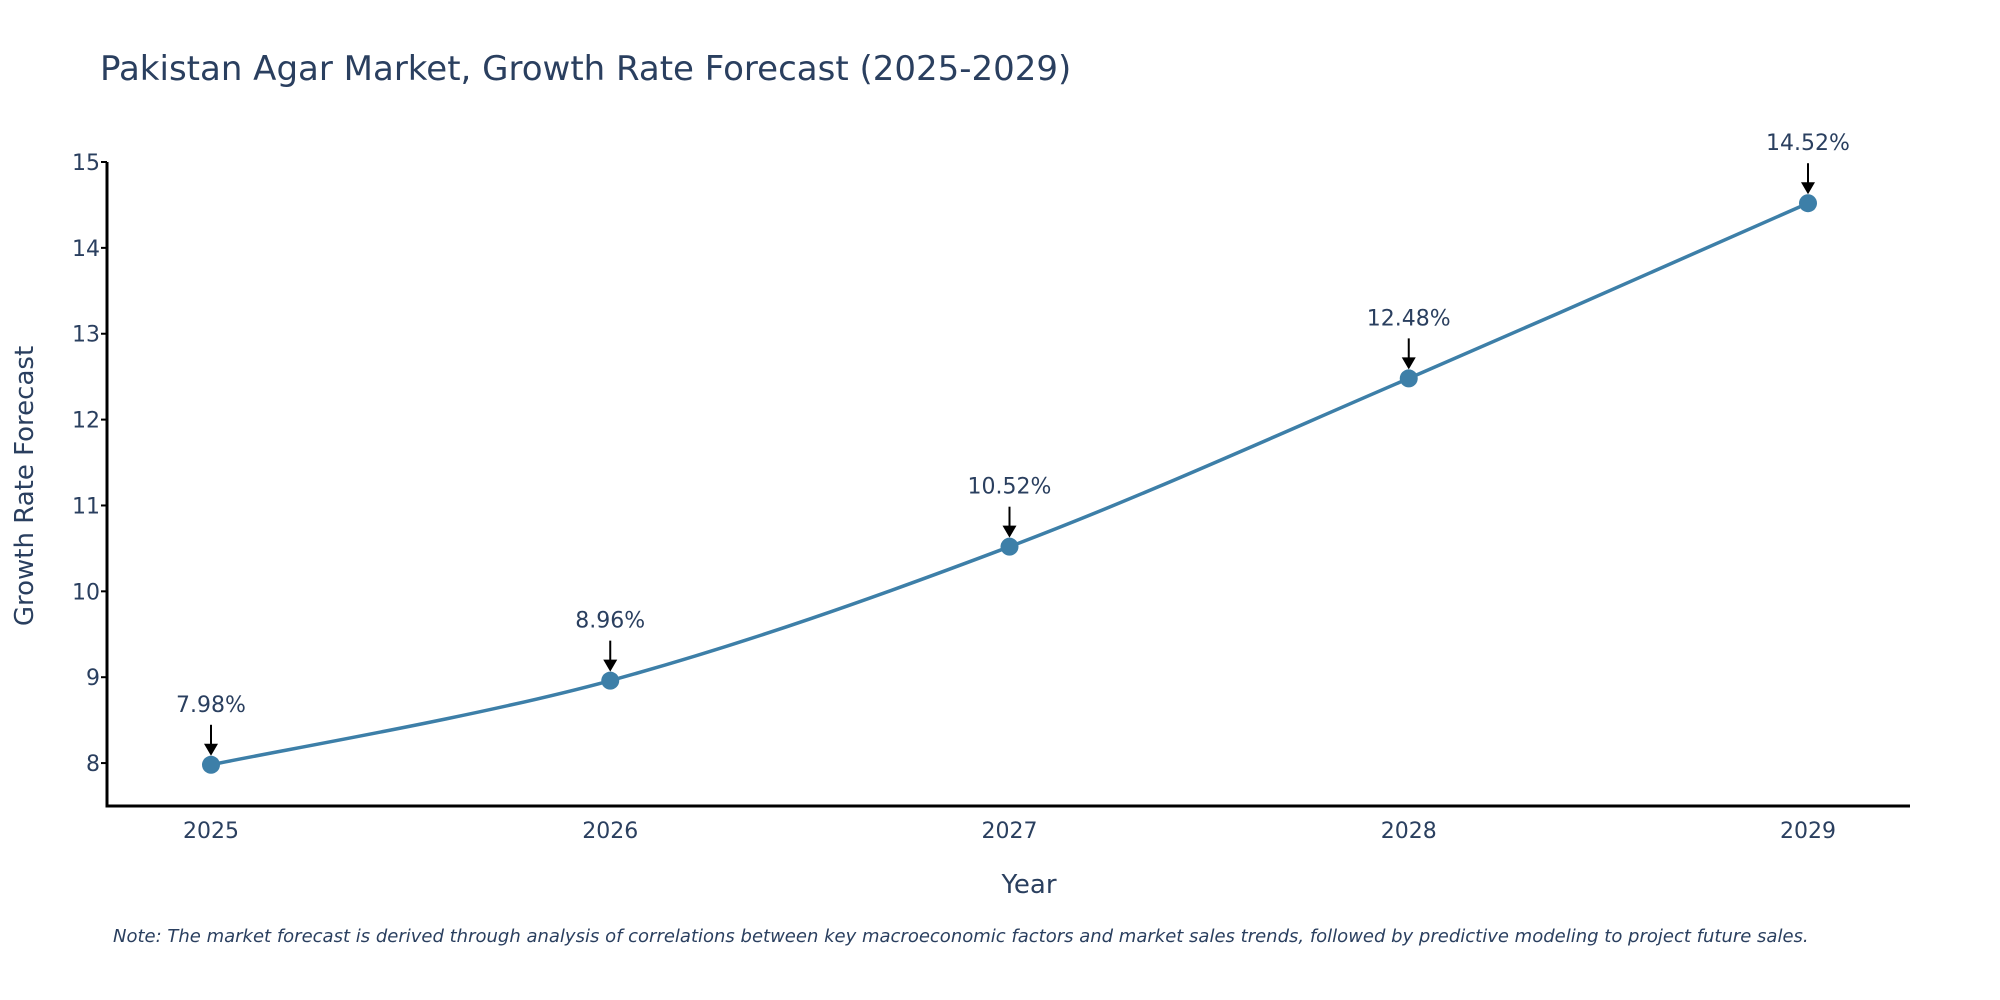  What do you see at coordinates (1808, 831) in the screenshot?
I see `x-tick-label: 2029` at bounding box center [1808, 831].